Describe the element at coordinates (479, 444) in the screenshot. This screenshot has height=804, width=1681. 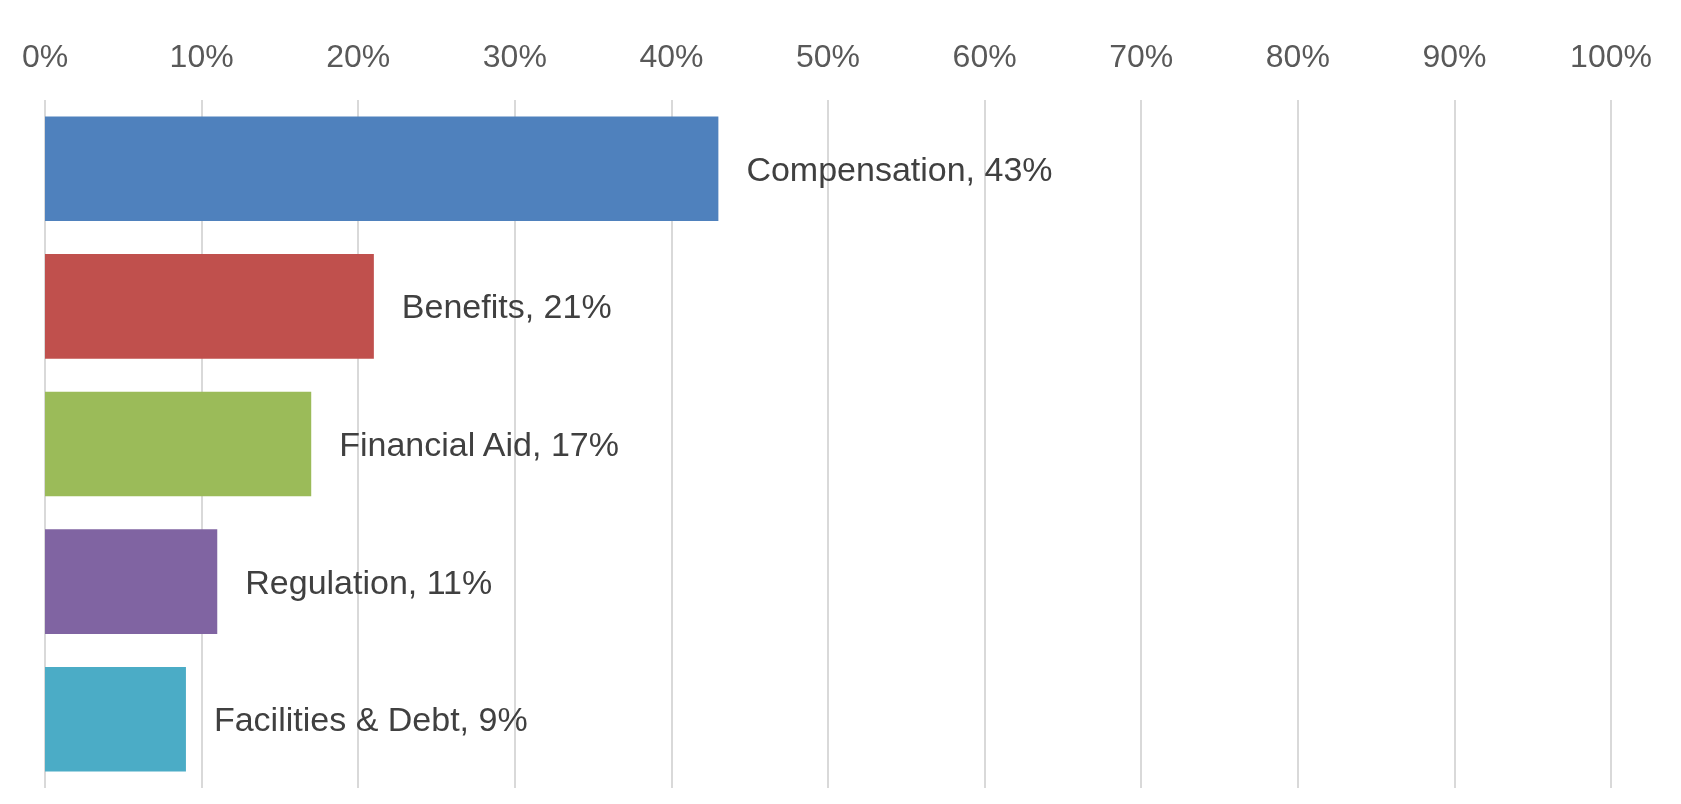
I see `data-label: Financial Aid, 17%` at that location.